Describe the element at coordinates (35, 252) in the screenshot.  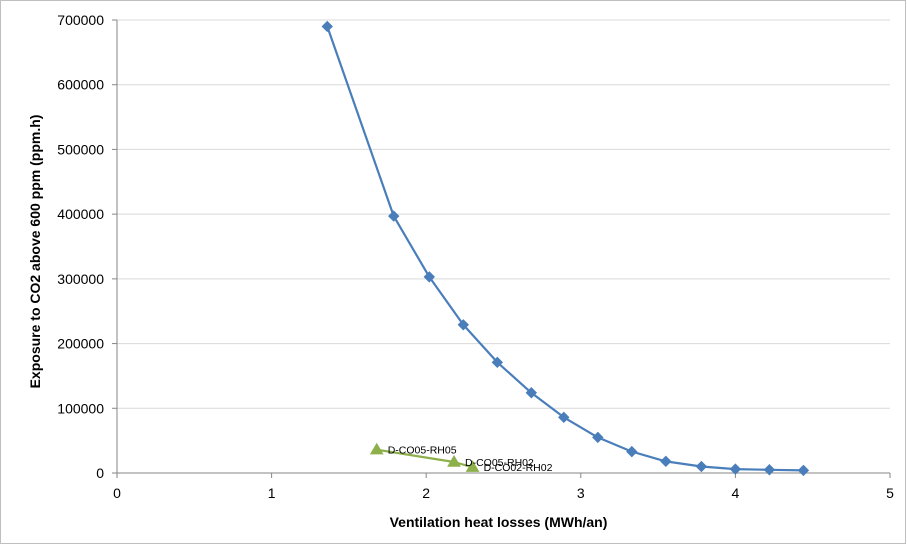
I see `y-axis-title: Exposure to CO2 above 600 ppm (ppm.h)` at that location.